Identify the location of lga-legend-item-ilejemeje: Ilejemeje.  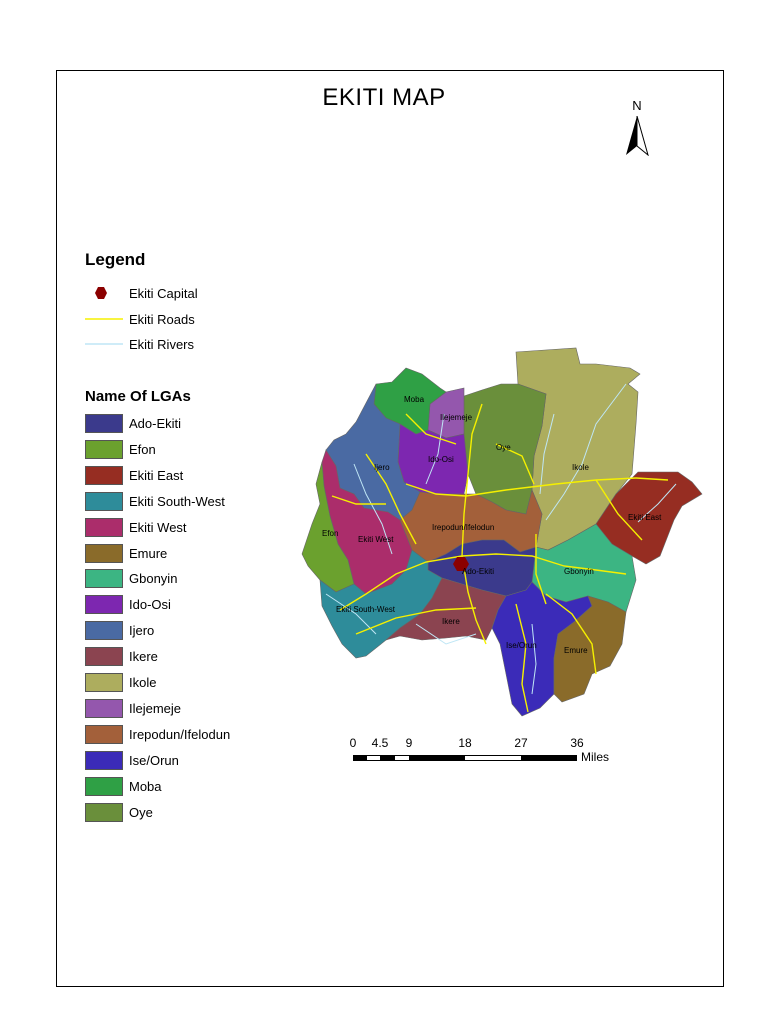
(133, 708).